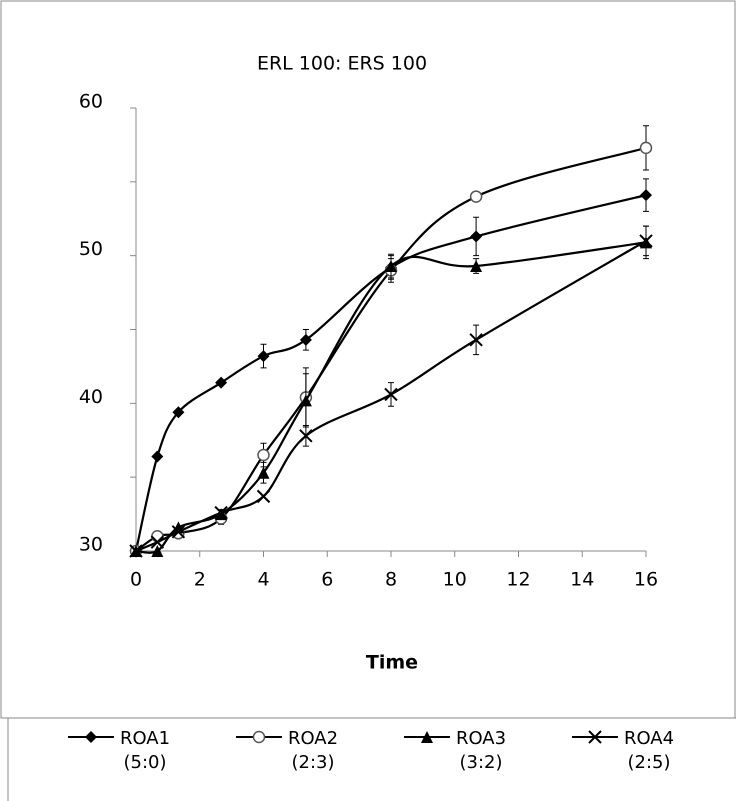 This screenshot has width=736, height=801. Describe the element at coordinates (91, 249) in the screenshot. I see `y-tick-label: 50` at that location.